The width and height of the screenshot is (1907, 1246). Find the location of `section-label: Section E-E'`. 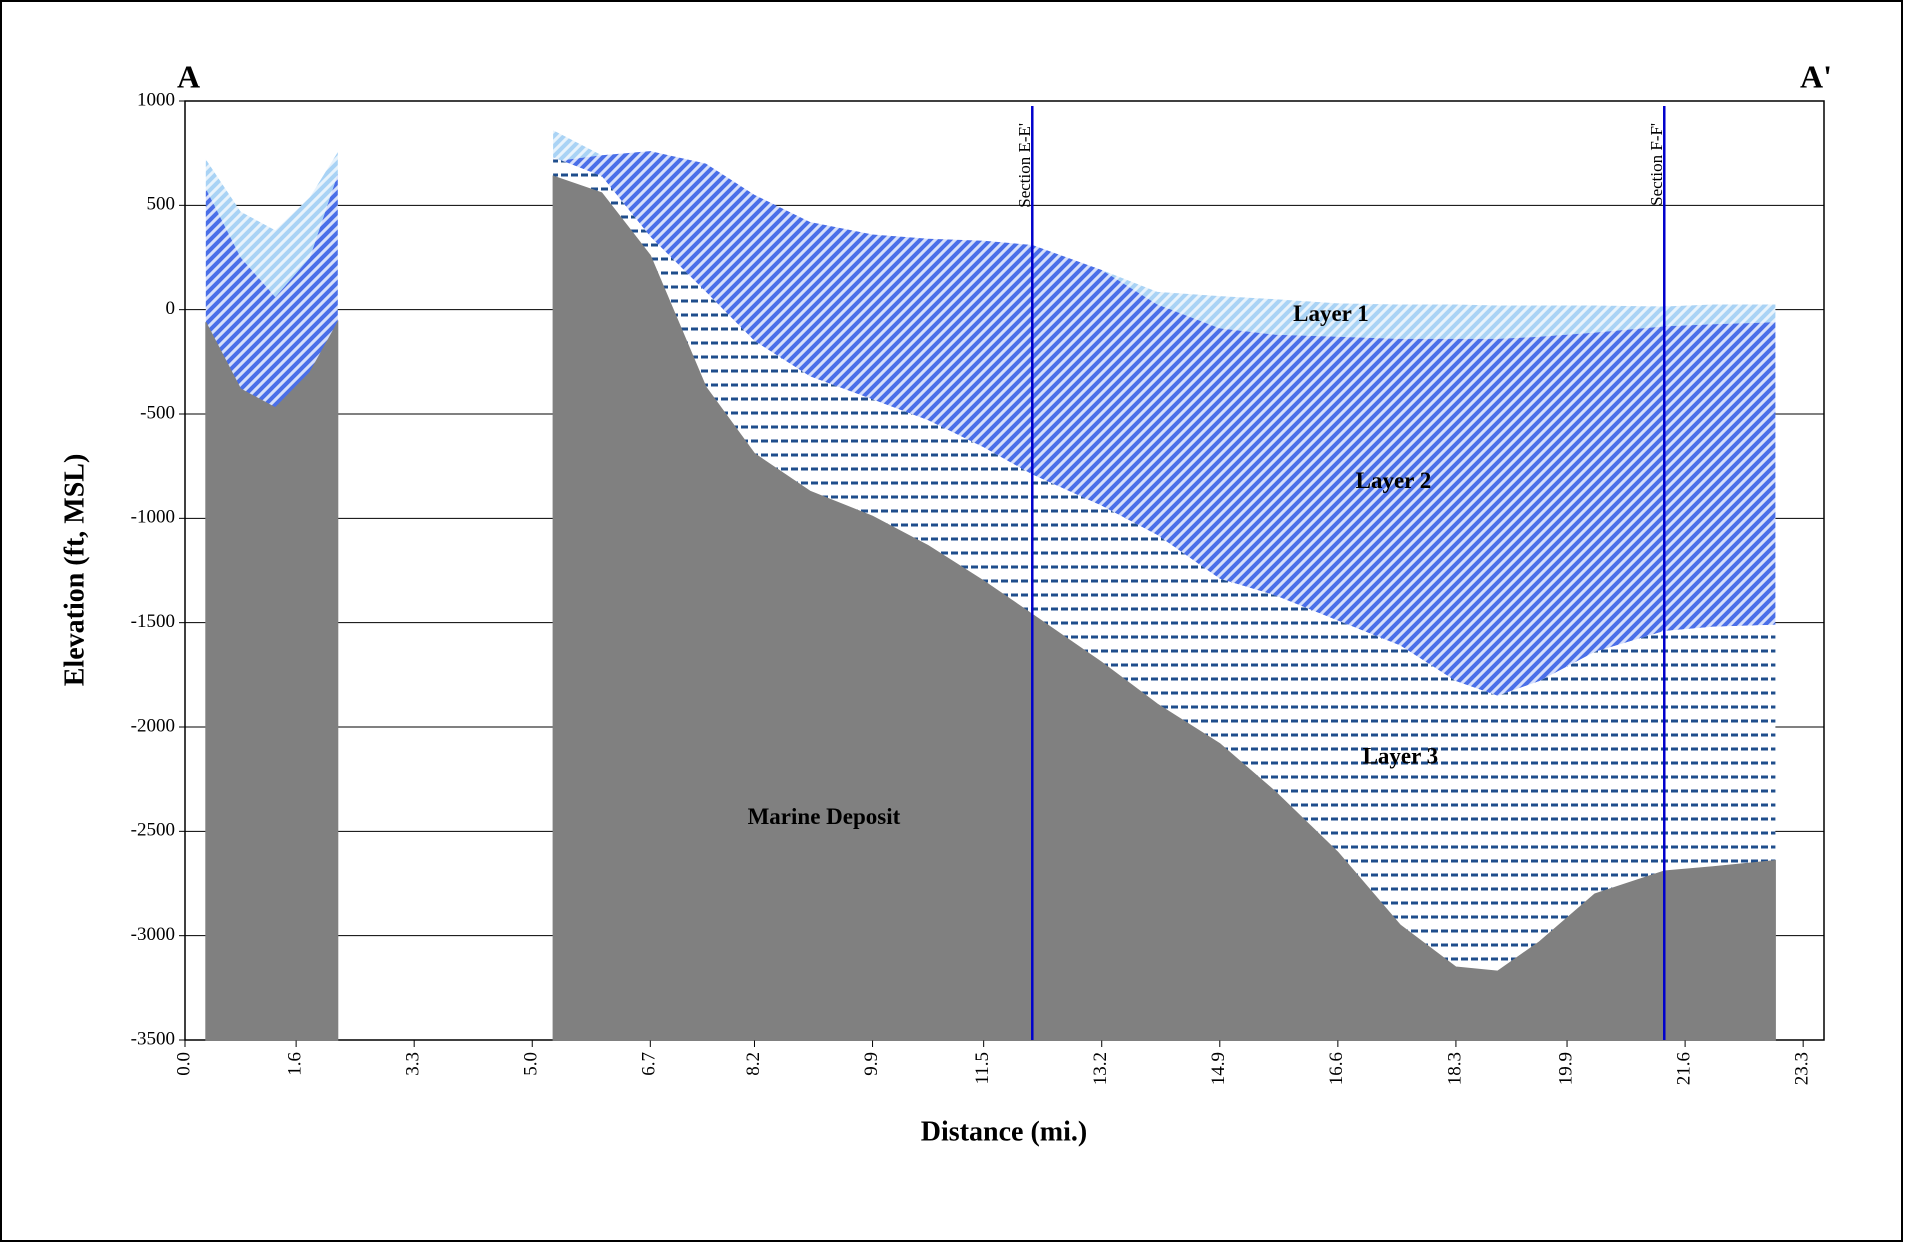

section-label: Section E-E' is located at coordinates (1024, 165).